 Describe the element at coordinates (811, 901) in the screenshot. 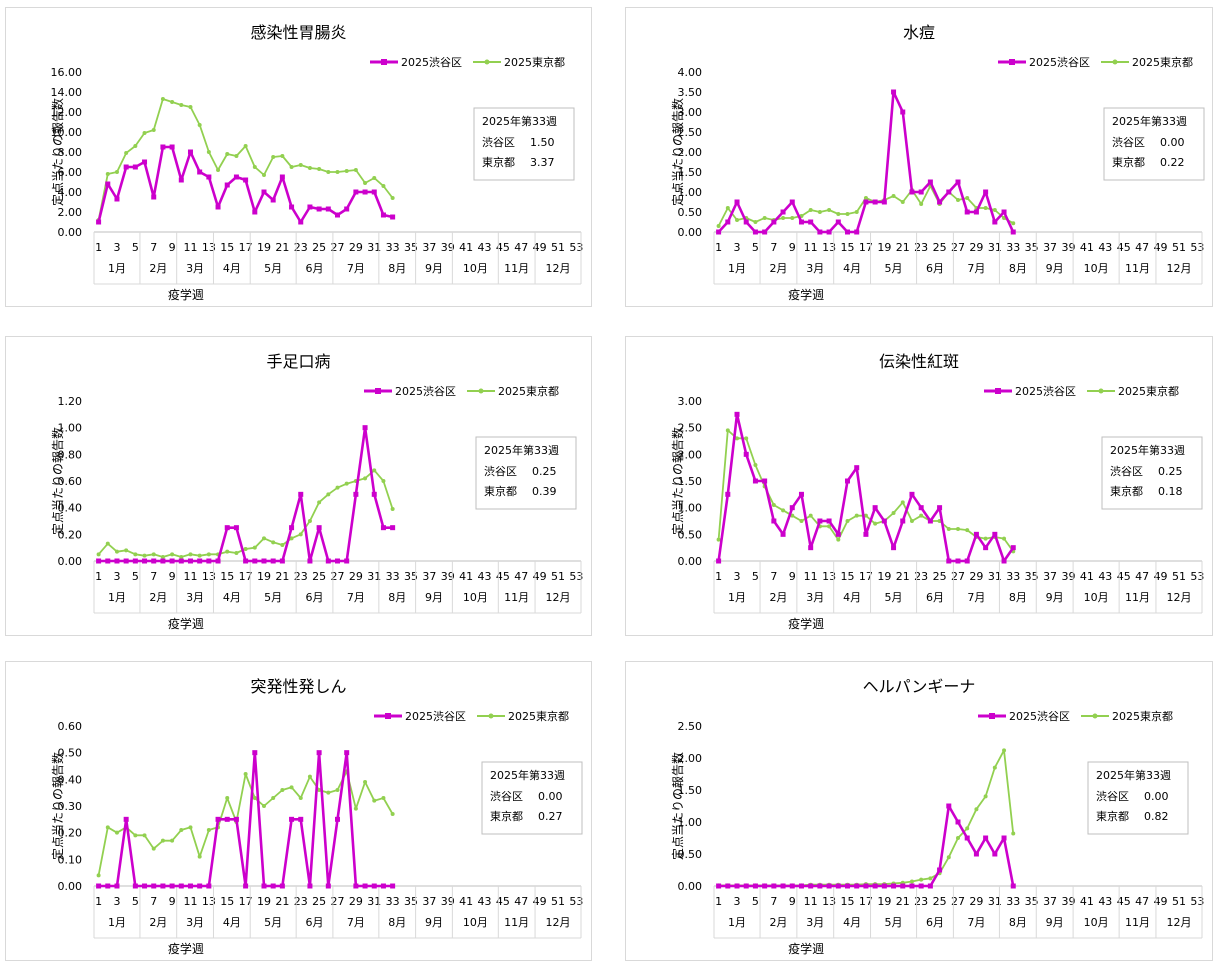

I see `x-tick-label: 11` at that location.